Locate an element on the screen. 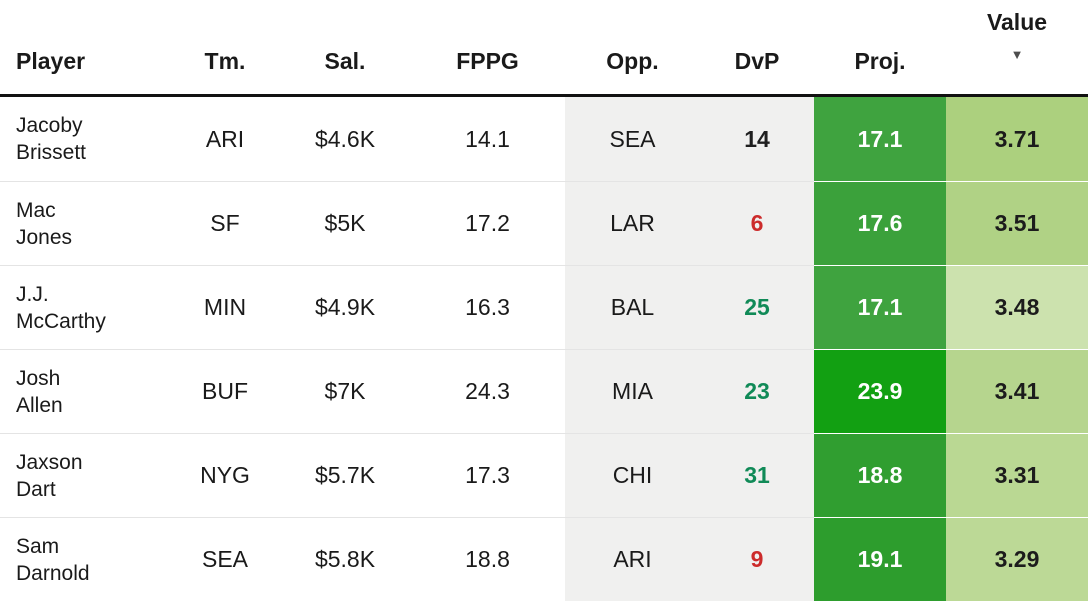 Image resolution: width=1088 pixels, height=601 pixels. player-first-name: Sam is located at coordinates (38, 546).